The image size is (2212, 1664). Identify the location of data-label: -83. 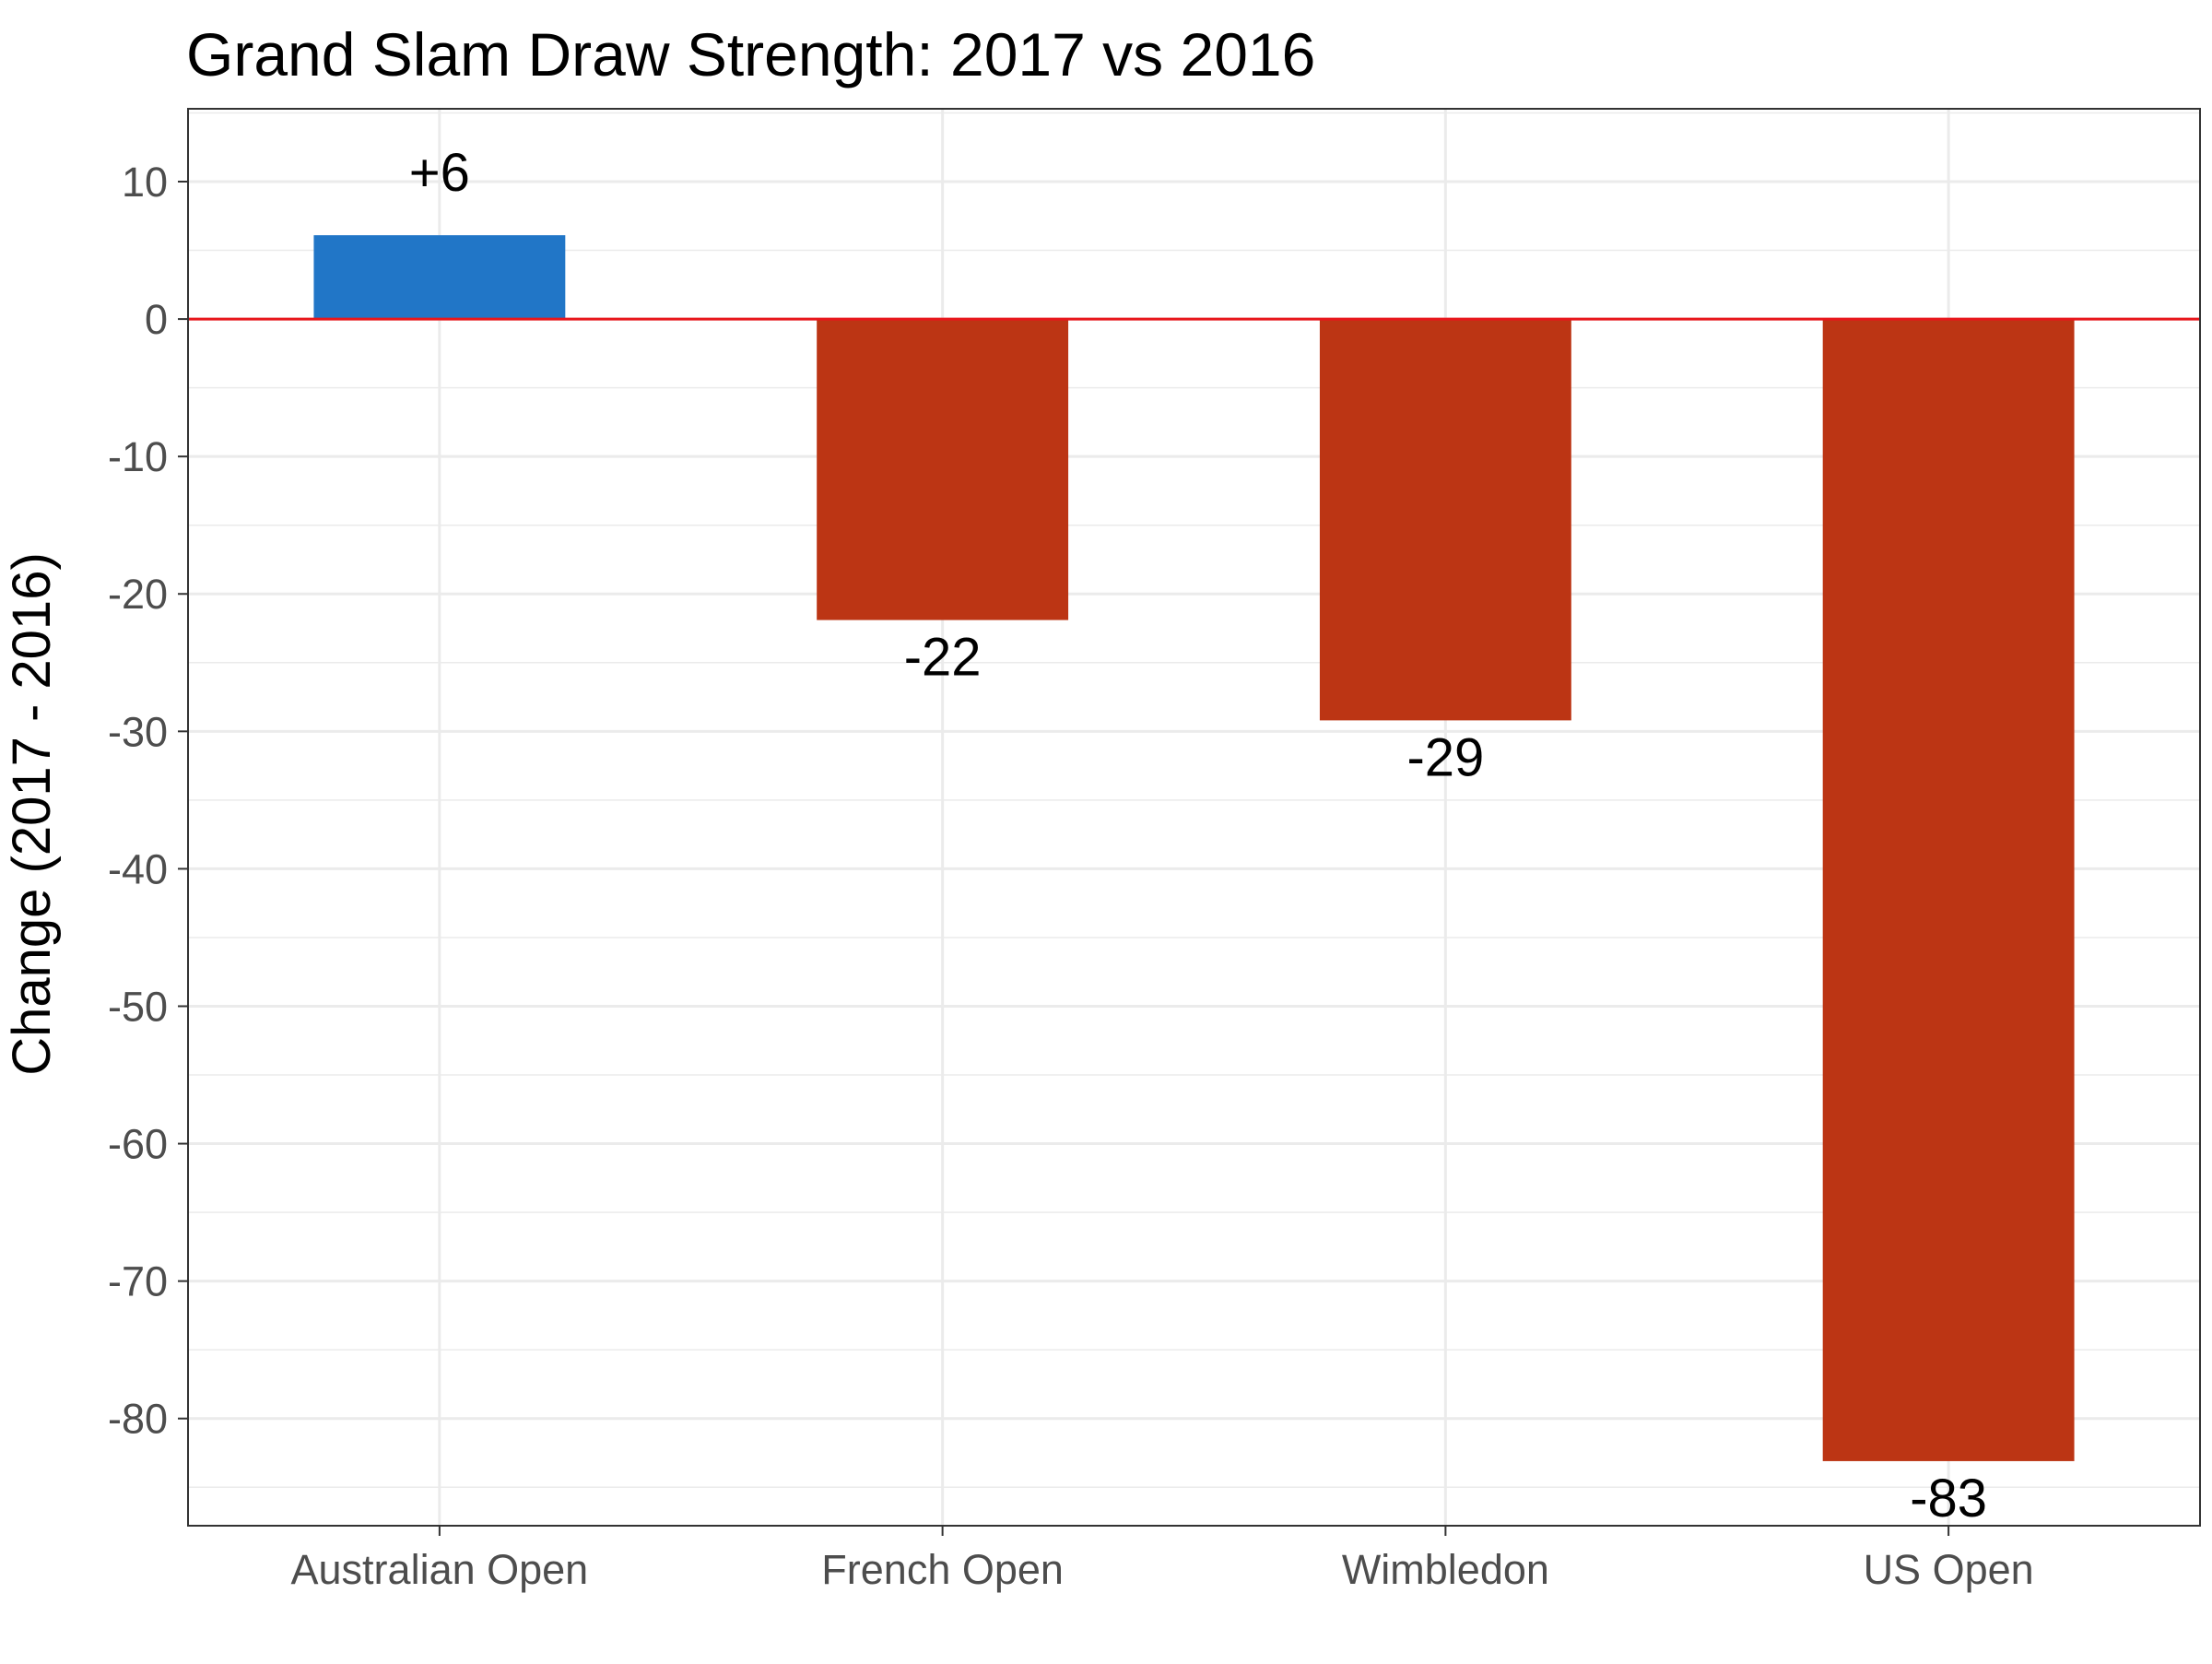
(1948, 1498).